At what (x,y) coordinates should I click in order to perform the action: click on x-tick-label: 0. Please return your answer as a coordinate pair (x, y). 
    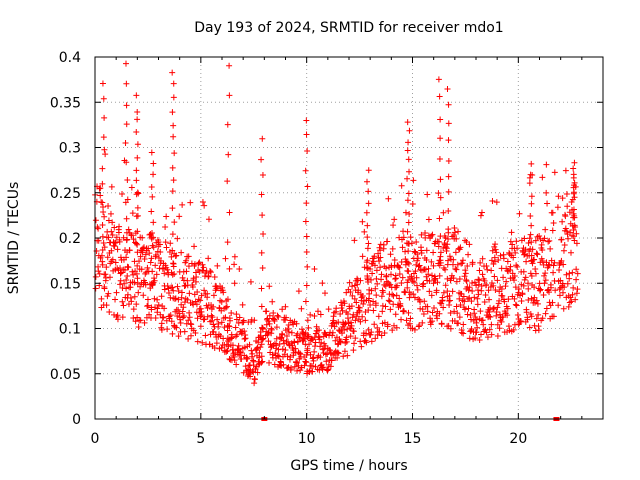
    Looking at the image, I should click on (95, 439).